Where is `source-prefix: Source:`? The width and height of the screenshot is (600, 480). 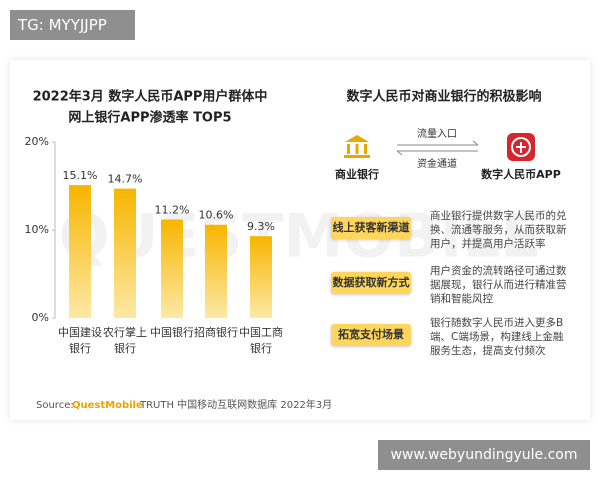 source-prefix: Source: is located at coordinates (55, 405).